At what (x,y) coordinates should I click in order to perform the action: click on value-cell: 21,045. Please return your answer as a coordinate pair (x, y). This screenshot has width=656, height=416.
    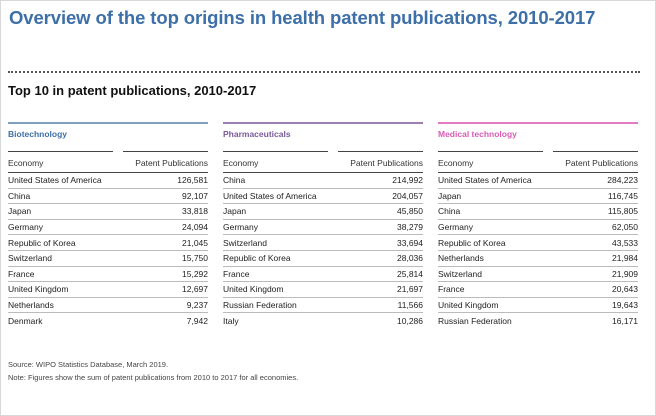
    Looking at the image, I should click on (195, 242).